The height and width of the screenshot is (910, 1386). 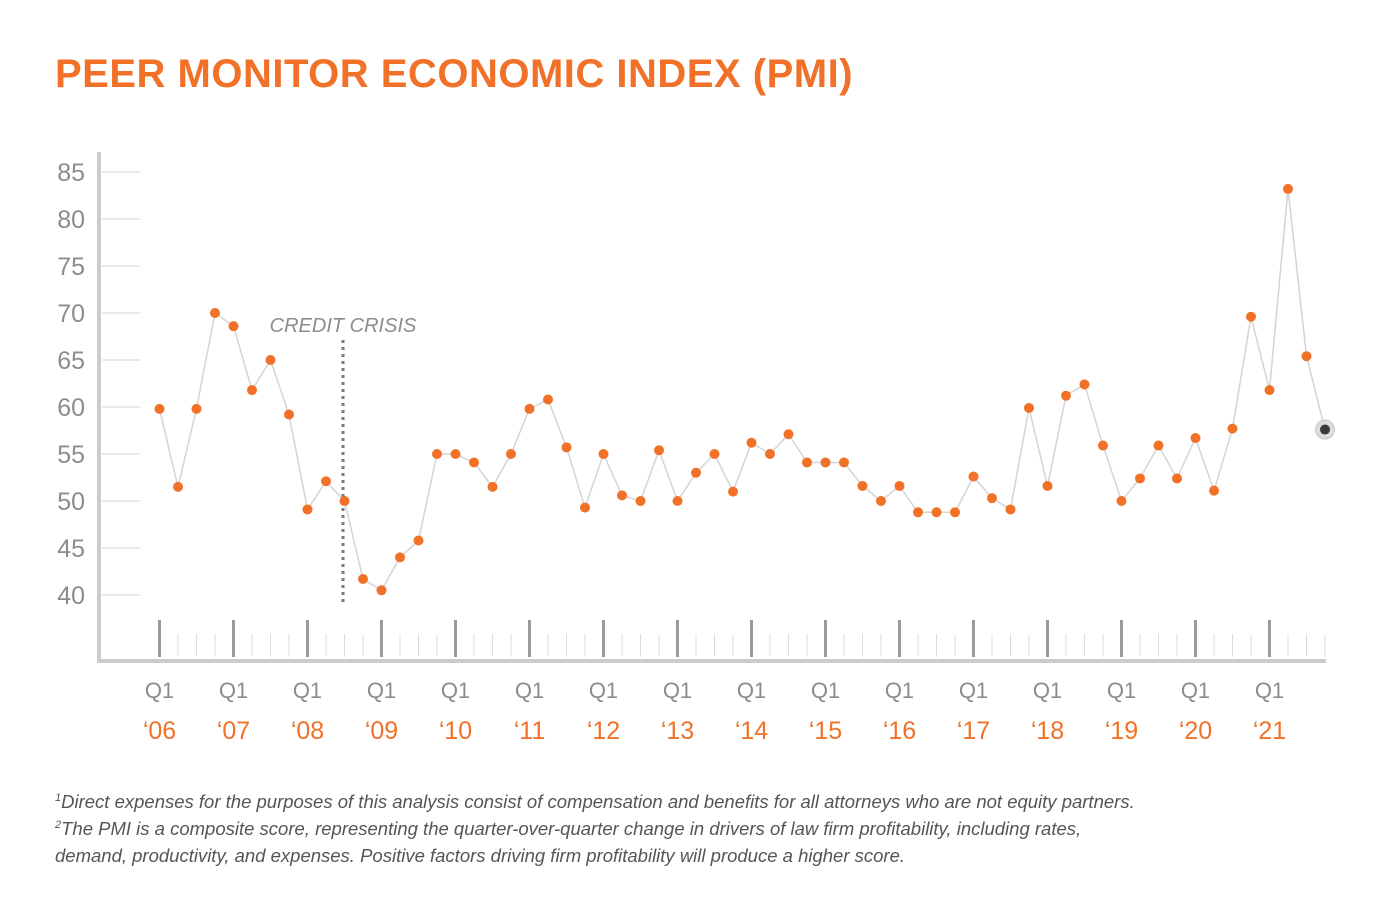 What do you see at coordinates (71, 220) in the screenshot?
I see `y-tick-label-80: 80` at bounding box center [71, 220].